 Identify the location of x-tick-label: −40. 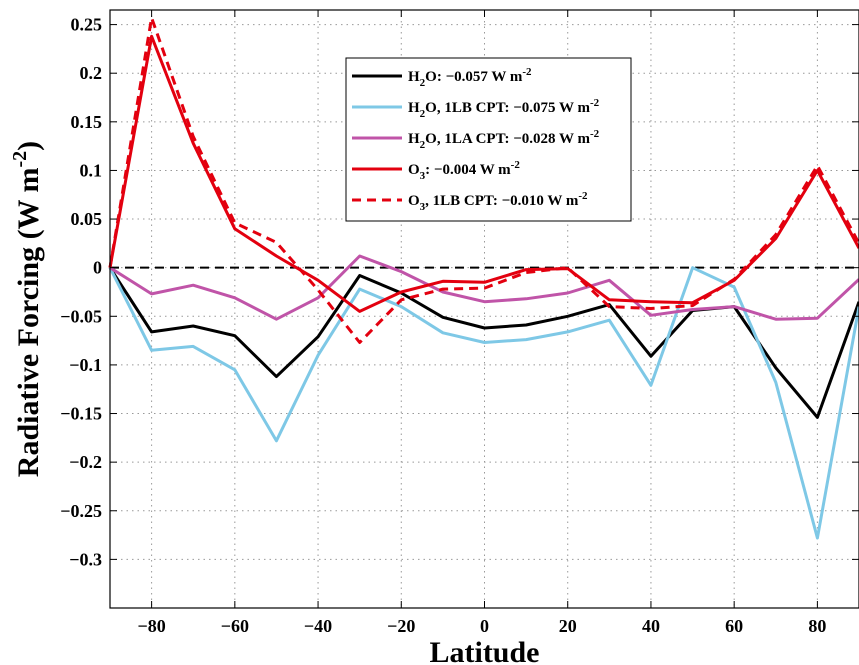
(318, 626).